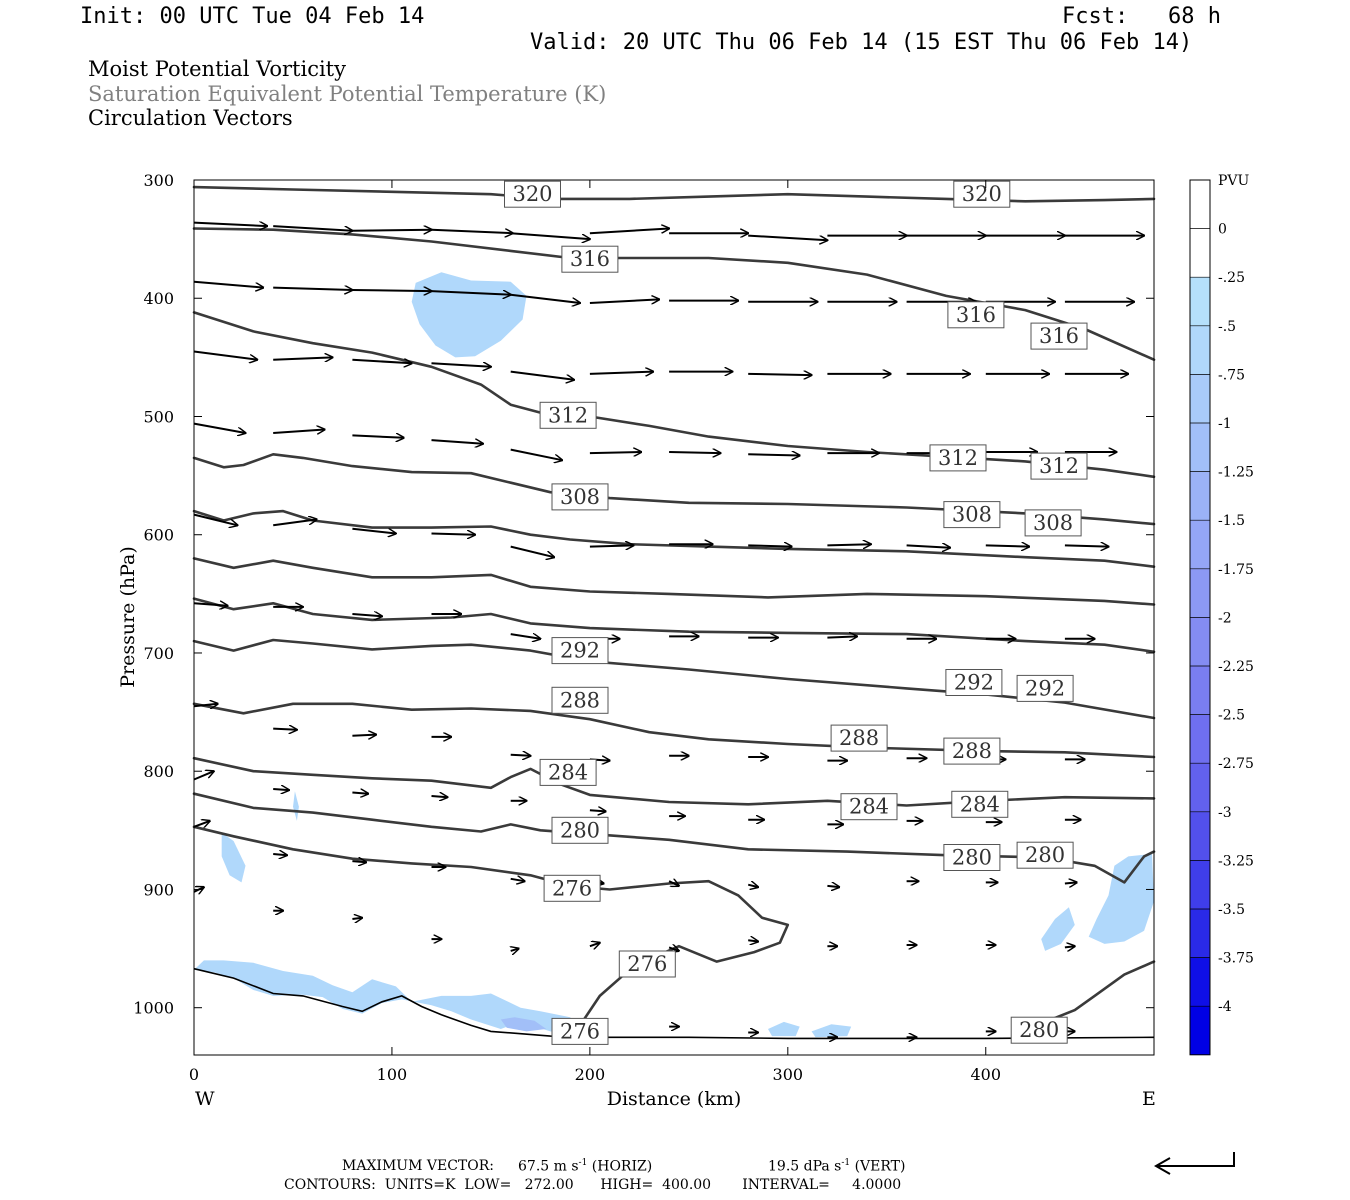 The width and height of the screenshot is (1350, 1200). What do you see at coordinates (158, 180) in the screenshot?
I see `y-tick-label: 300` at bounding box center [158, 180].